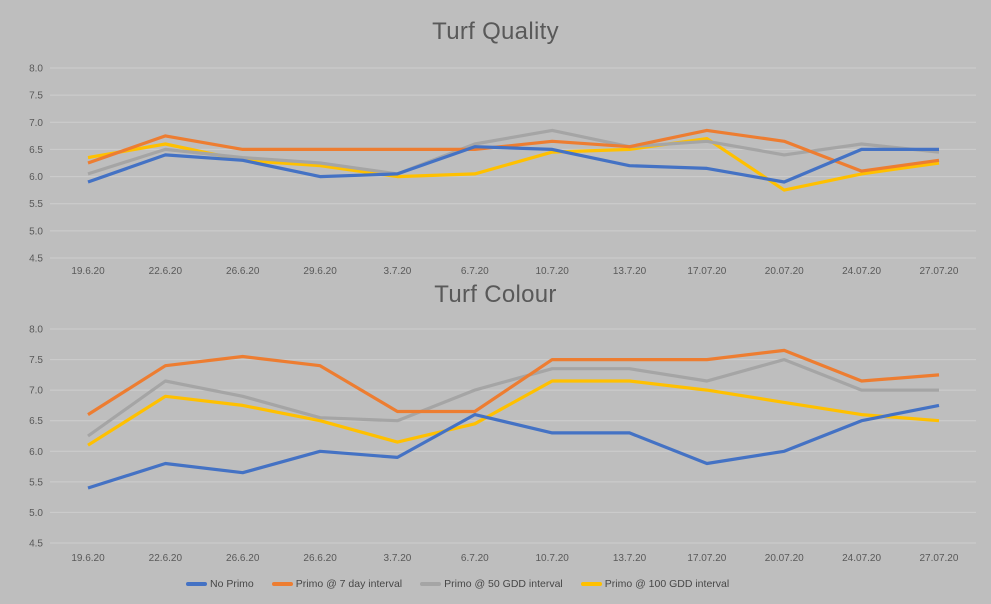  What do you see at coordinates (232, 584) in the screenshot?
I see `legend-label: No Primo` at bounding box center [232, 584].